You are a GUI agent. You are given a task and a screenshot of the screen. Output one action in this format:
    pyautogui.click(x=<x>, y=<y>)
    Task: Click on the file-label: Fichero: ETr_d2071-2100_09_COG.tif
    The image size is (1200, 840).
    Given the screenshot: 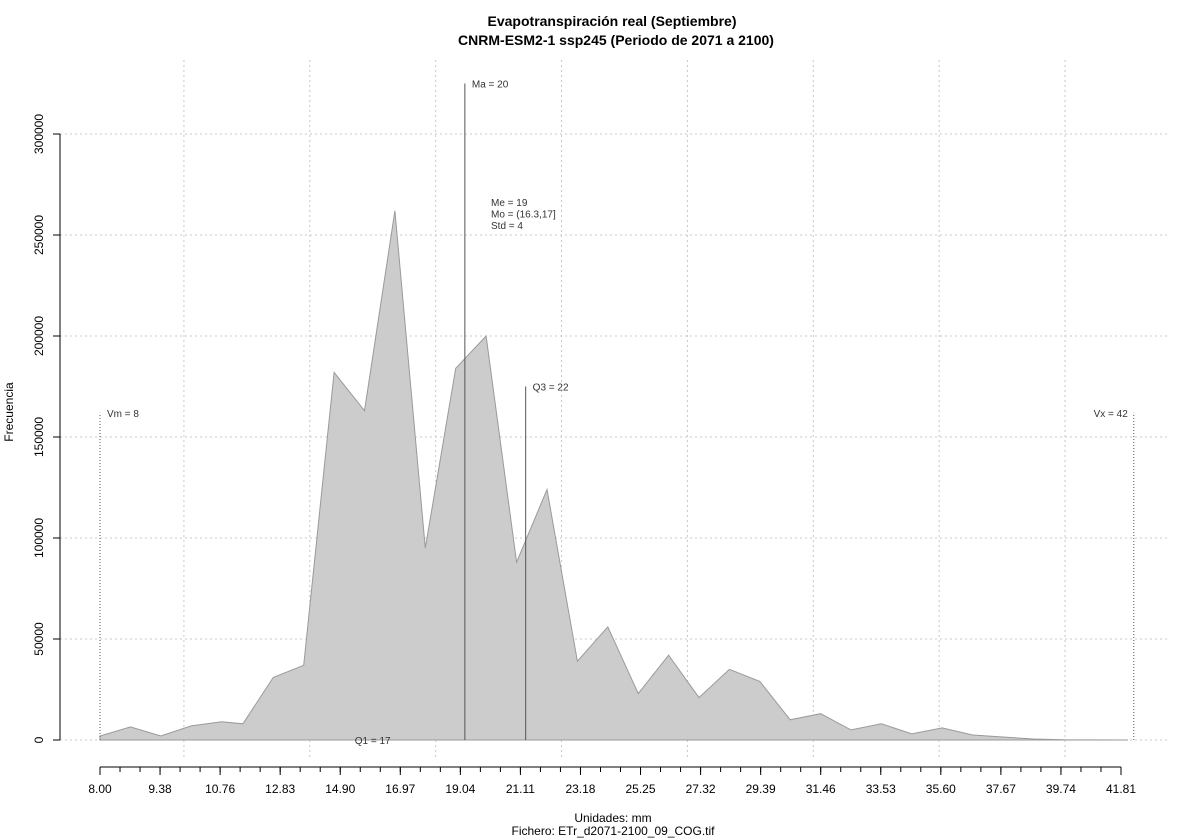 What is the action you would take?
    pyautogui.click(x=614, y=831)
    